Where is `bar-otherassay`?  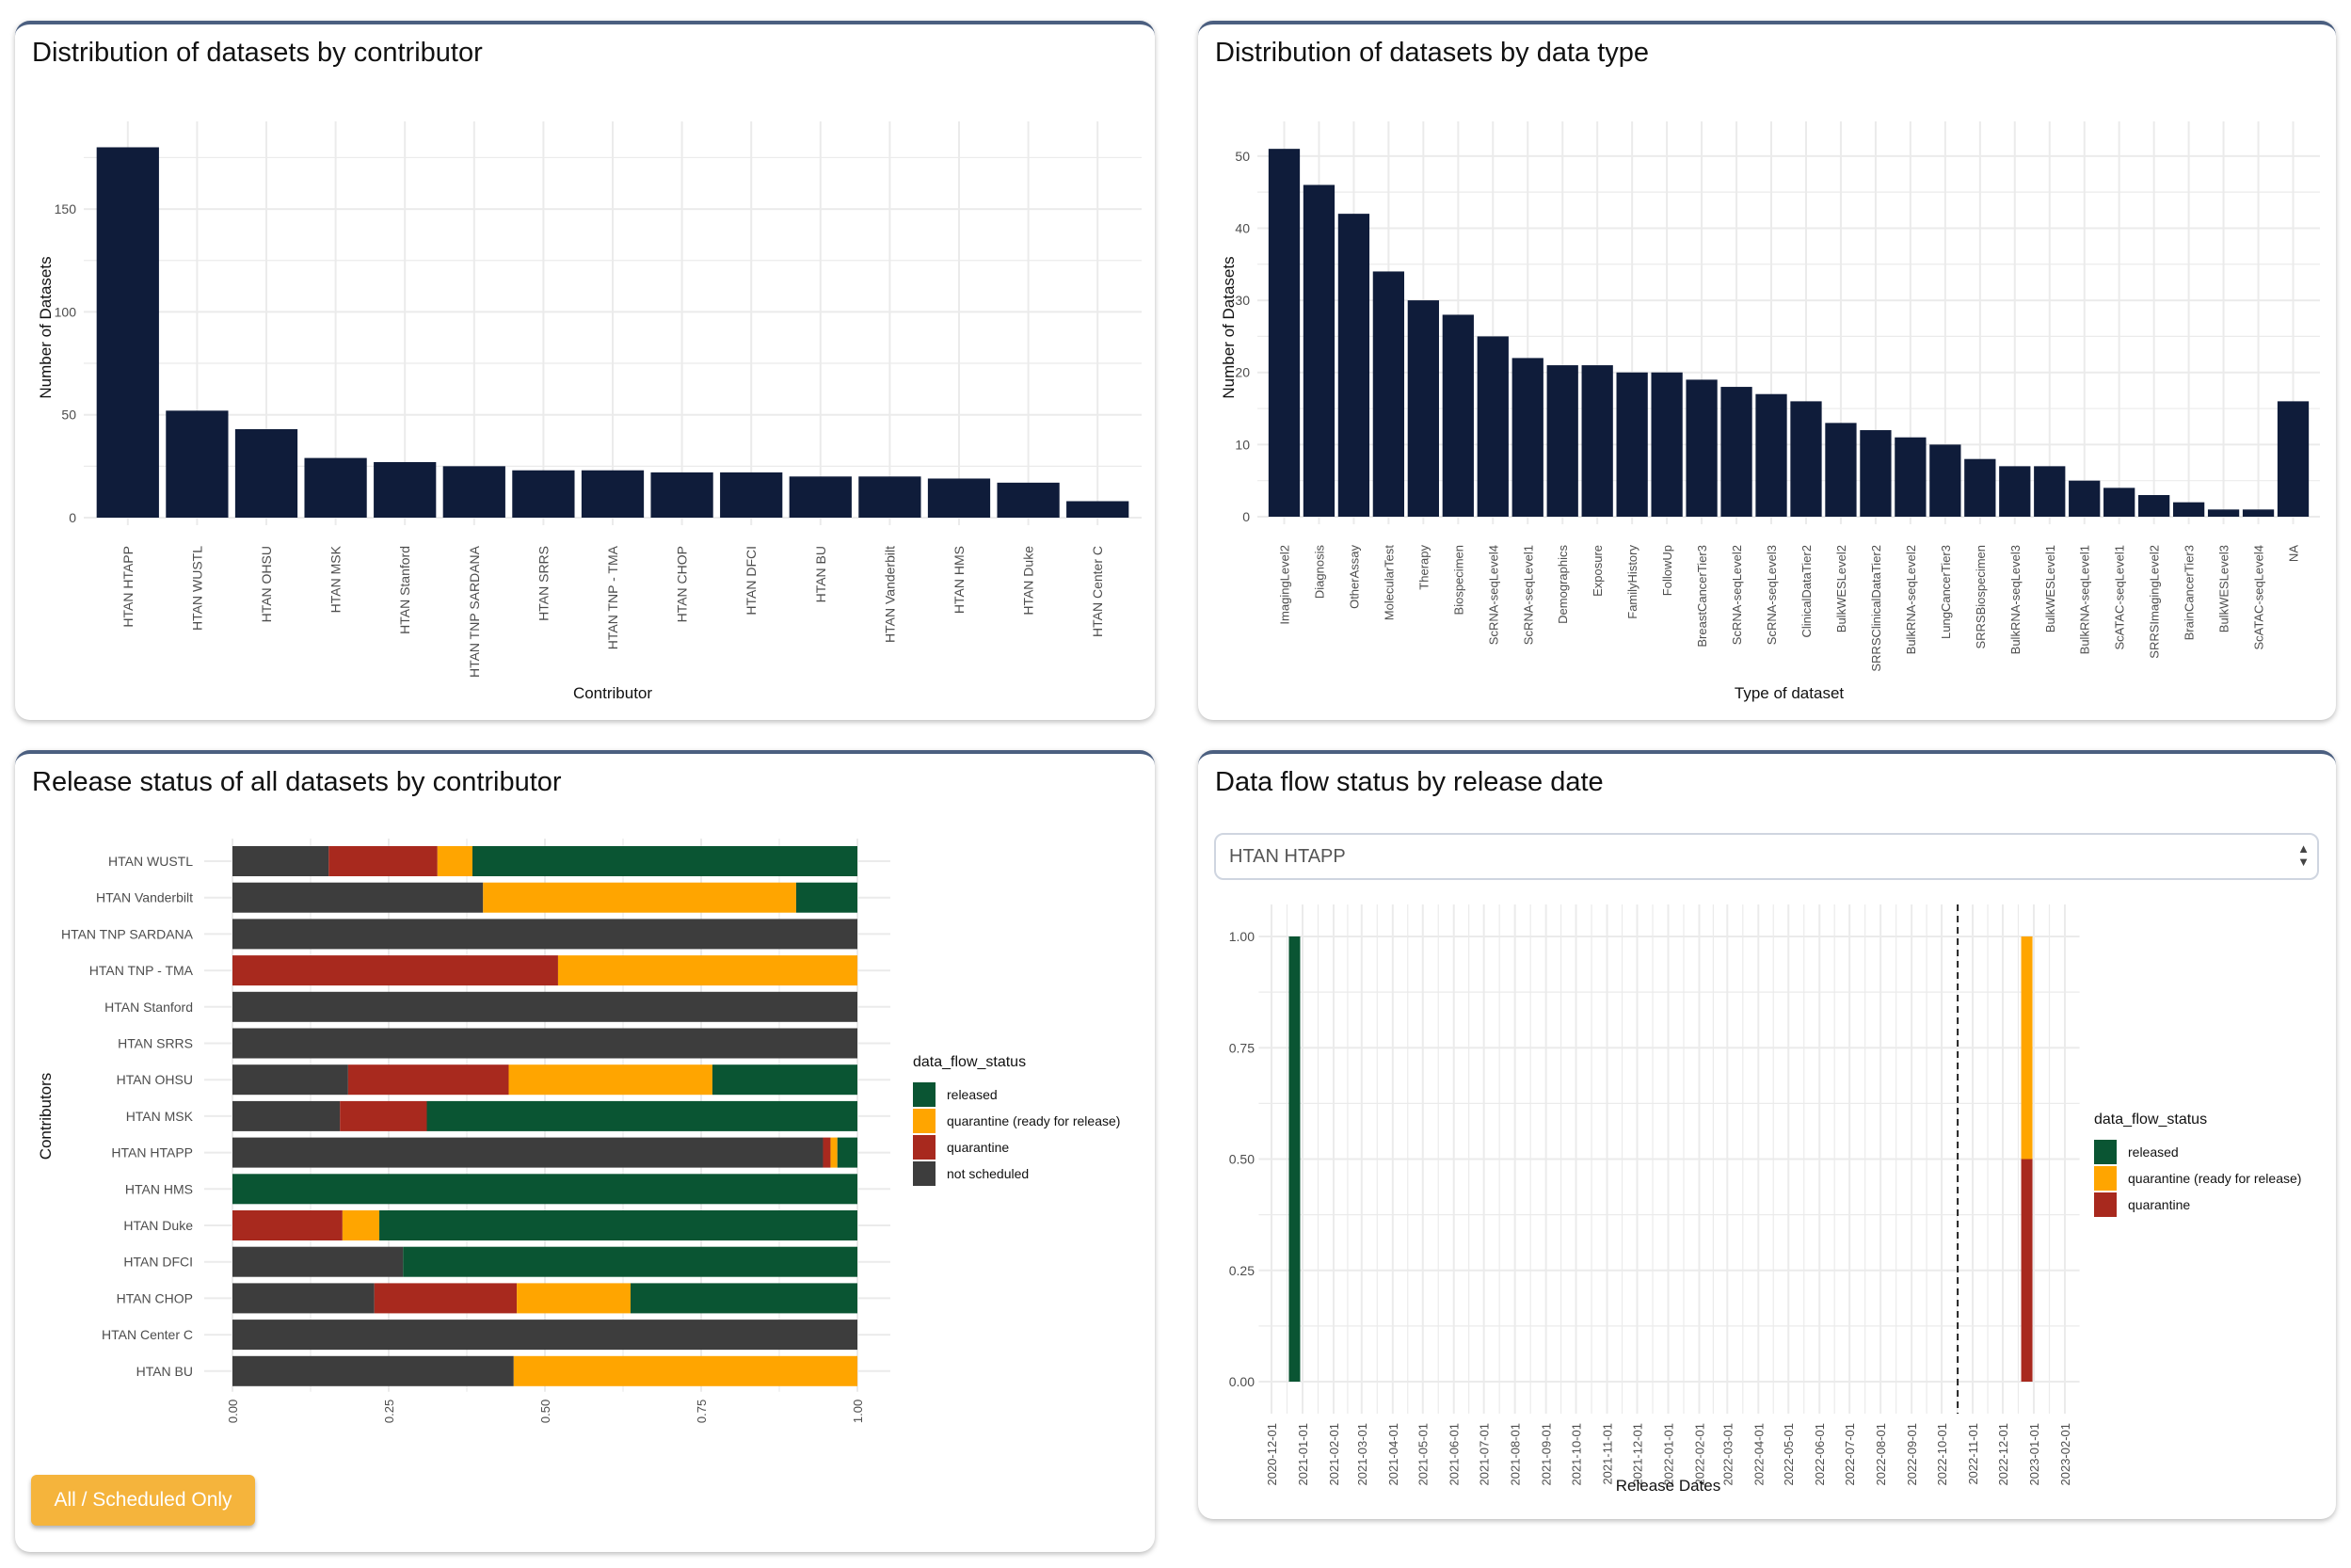
bar-otherassay is located at coordinates (1353, 365).